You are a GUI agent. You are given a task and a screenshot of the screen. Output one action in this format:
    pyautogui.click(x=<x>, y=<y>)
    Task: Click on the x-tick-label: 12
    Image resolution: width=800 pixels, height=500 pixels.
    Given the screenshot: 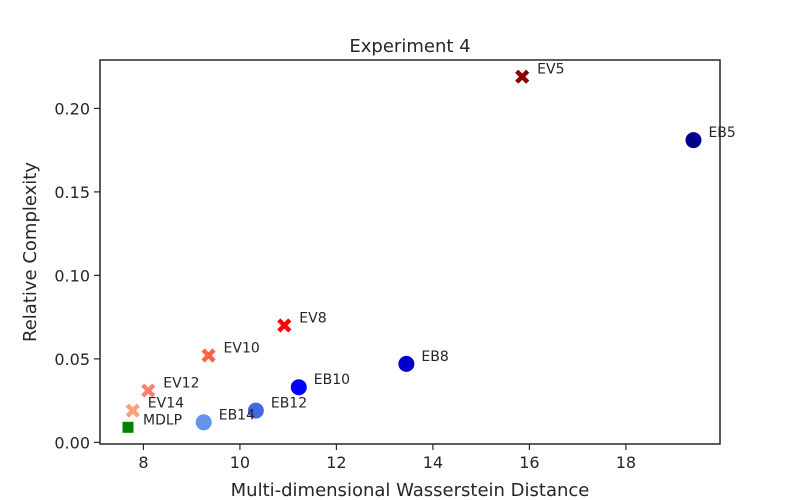 What is the action you would take?
    pyautogui.click(x=336, y=462)
    